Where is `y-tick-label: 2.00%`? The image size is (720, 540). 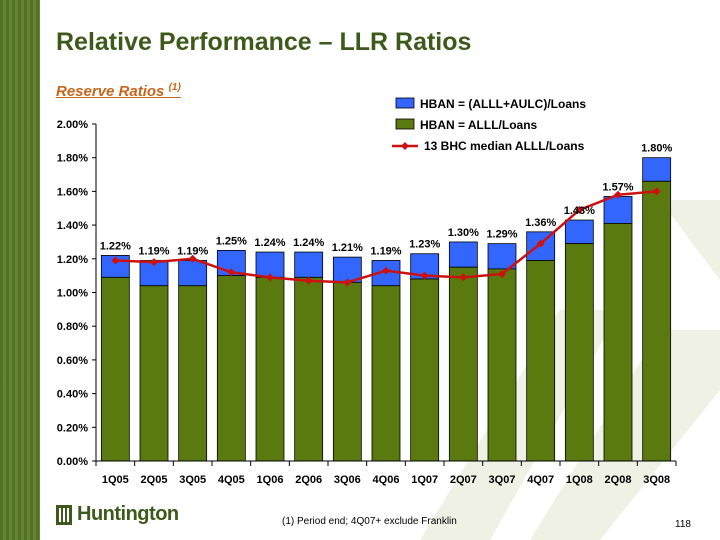
y-tick-label: 2.00% is located at coordinates (72, 125).